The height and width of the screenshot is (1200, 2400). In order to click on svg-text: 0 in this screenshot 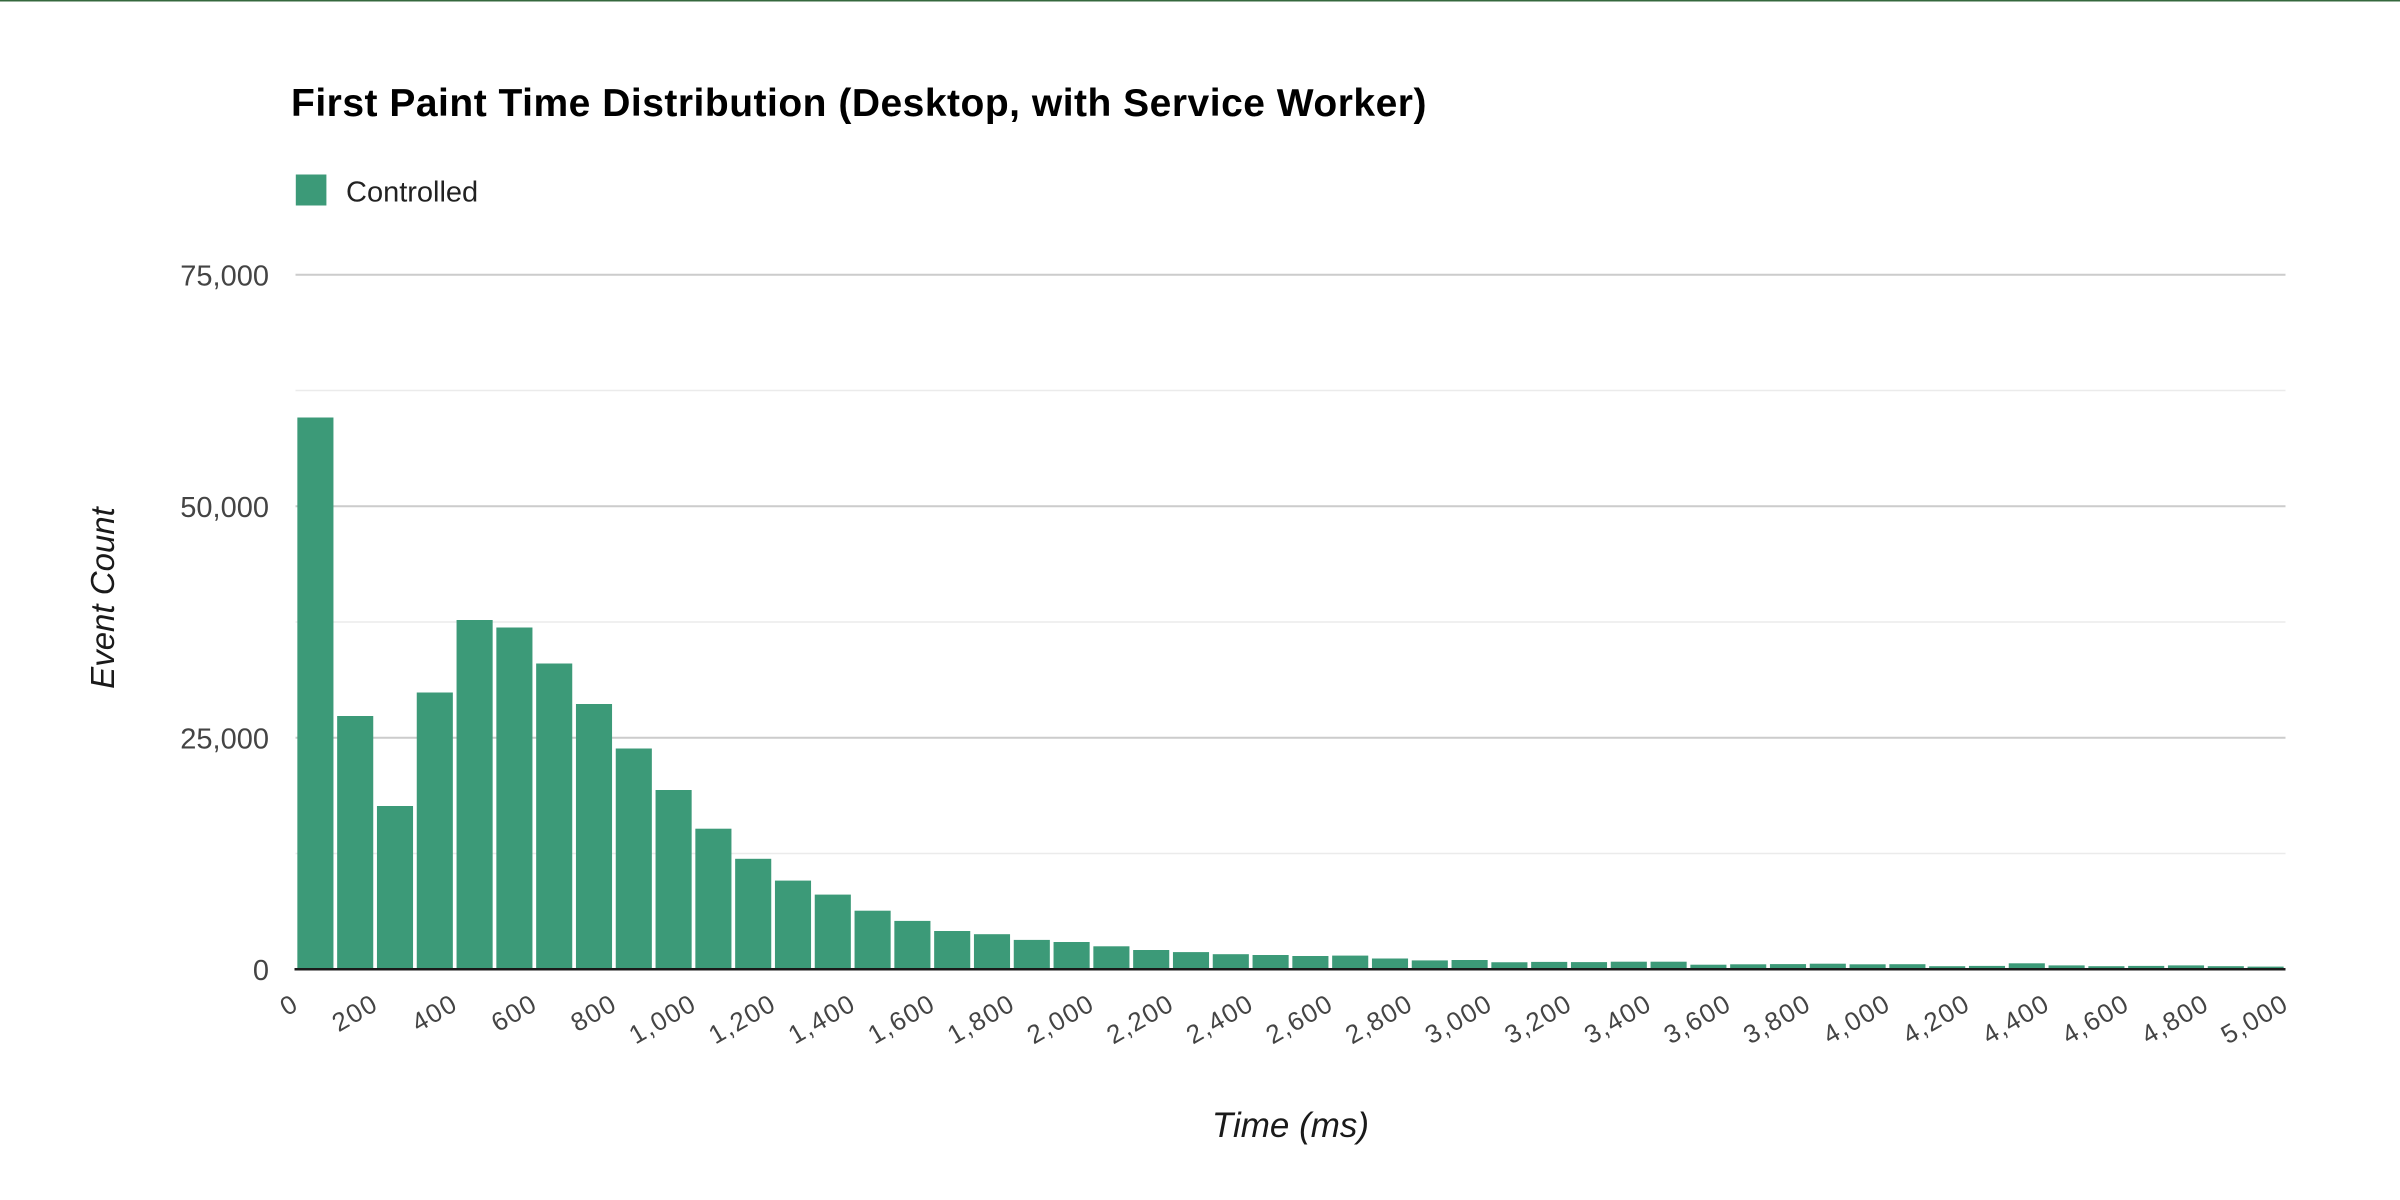, I will do `click(261, 971)`.